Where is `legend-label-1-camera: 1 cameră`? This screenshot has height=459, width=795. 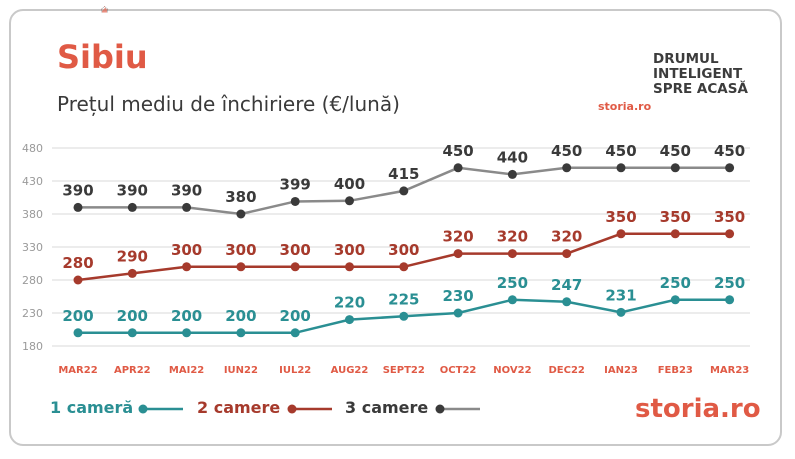 legend-label-1-camera: 1 cameră is located at coordinates (92, 407).